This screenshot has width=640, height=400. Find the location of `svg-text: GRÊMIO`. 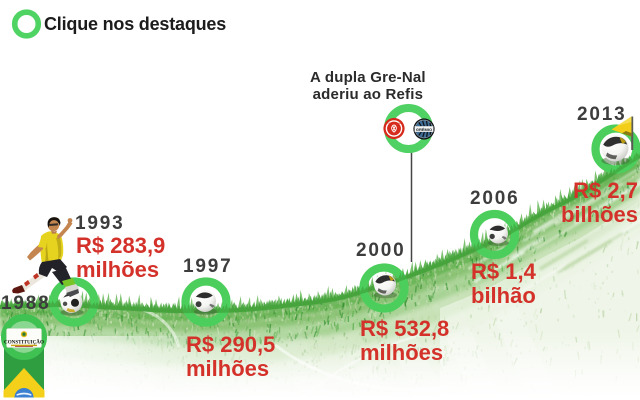

svg-text: GRÊMIO is located at coordinates (424, 129).